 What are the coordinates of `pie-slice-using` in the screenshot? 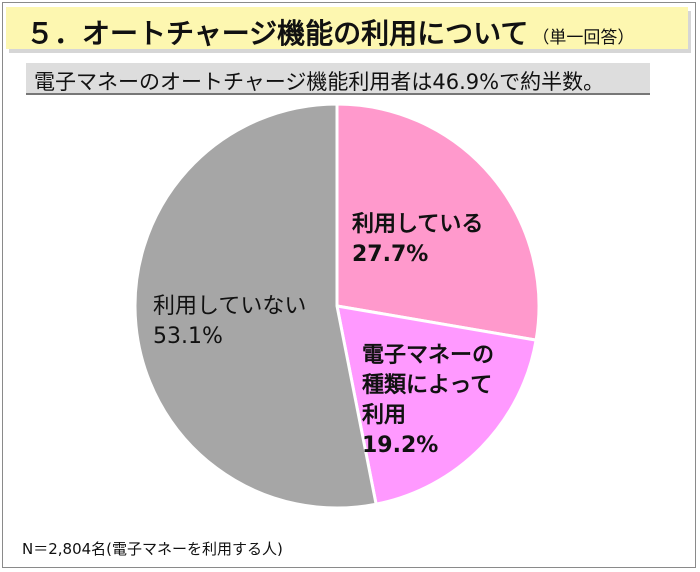 It's located at (438, 222).